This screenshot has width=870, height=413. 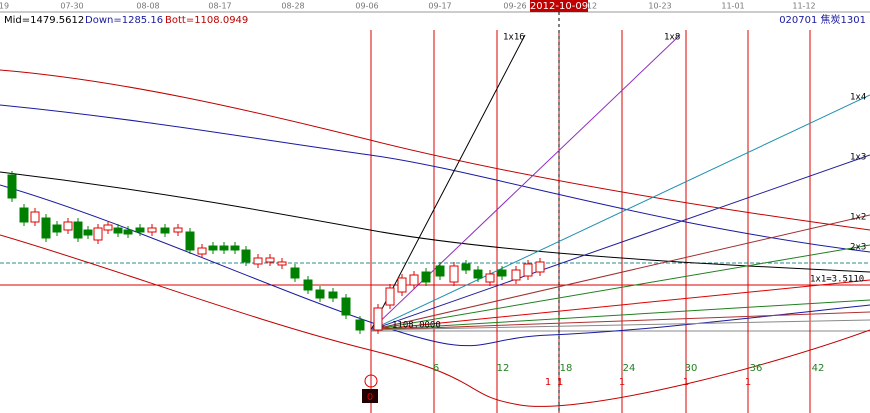 What do you see at coordinates (803, 6) in the screenshot?
I see `date-label: 11-12` at bounding box center [803, 6].